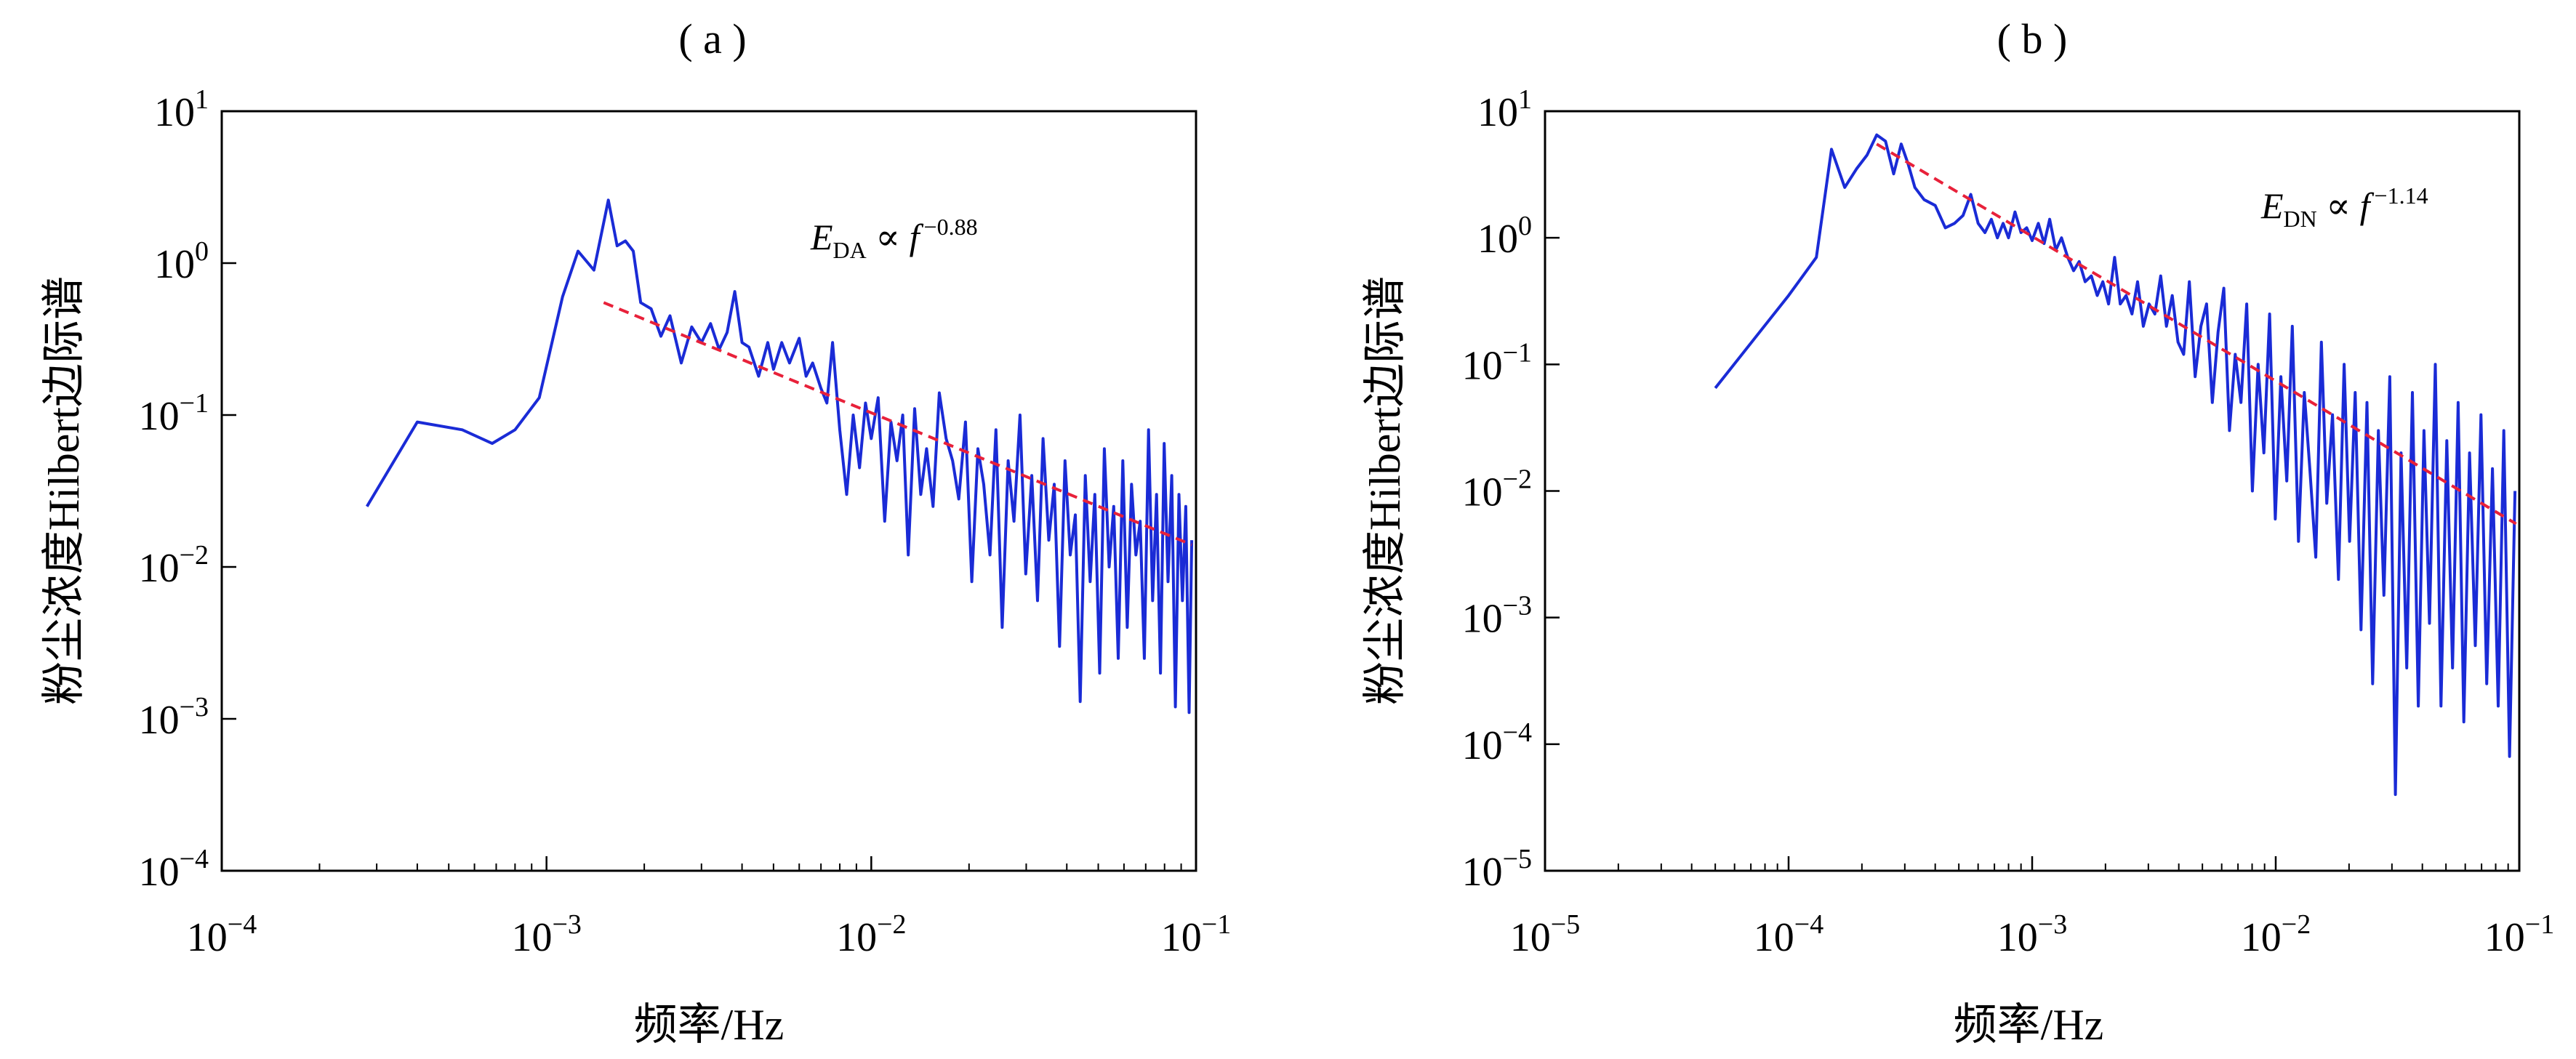 This screenshot has width=2576, height=1059. What do you see at coordinates (1545, 934) in the screenshot?
I see `x-tick-label: 10⁻⁵` at bounding box center [1545, 934].